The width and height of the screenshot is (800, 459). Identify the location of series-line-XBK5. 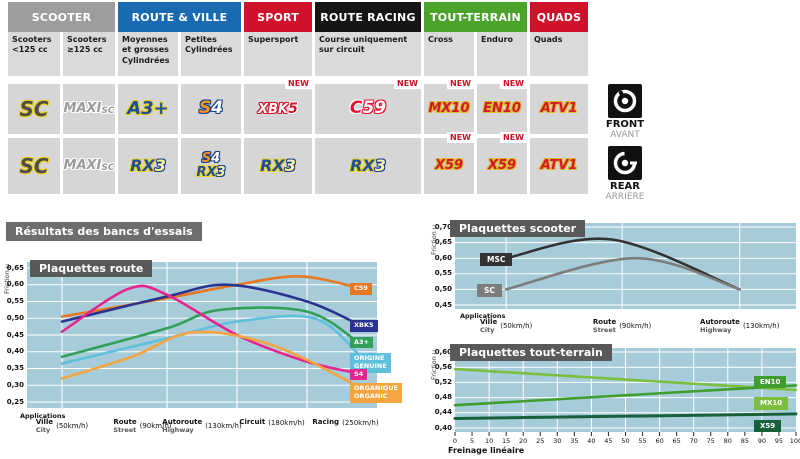
(210, 305).